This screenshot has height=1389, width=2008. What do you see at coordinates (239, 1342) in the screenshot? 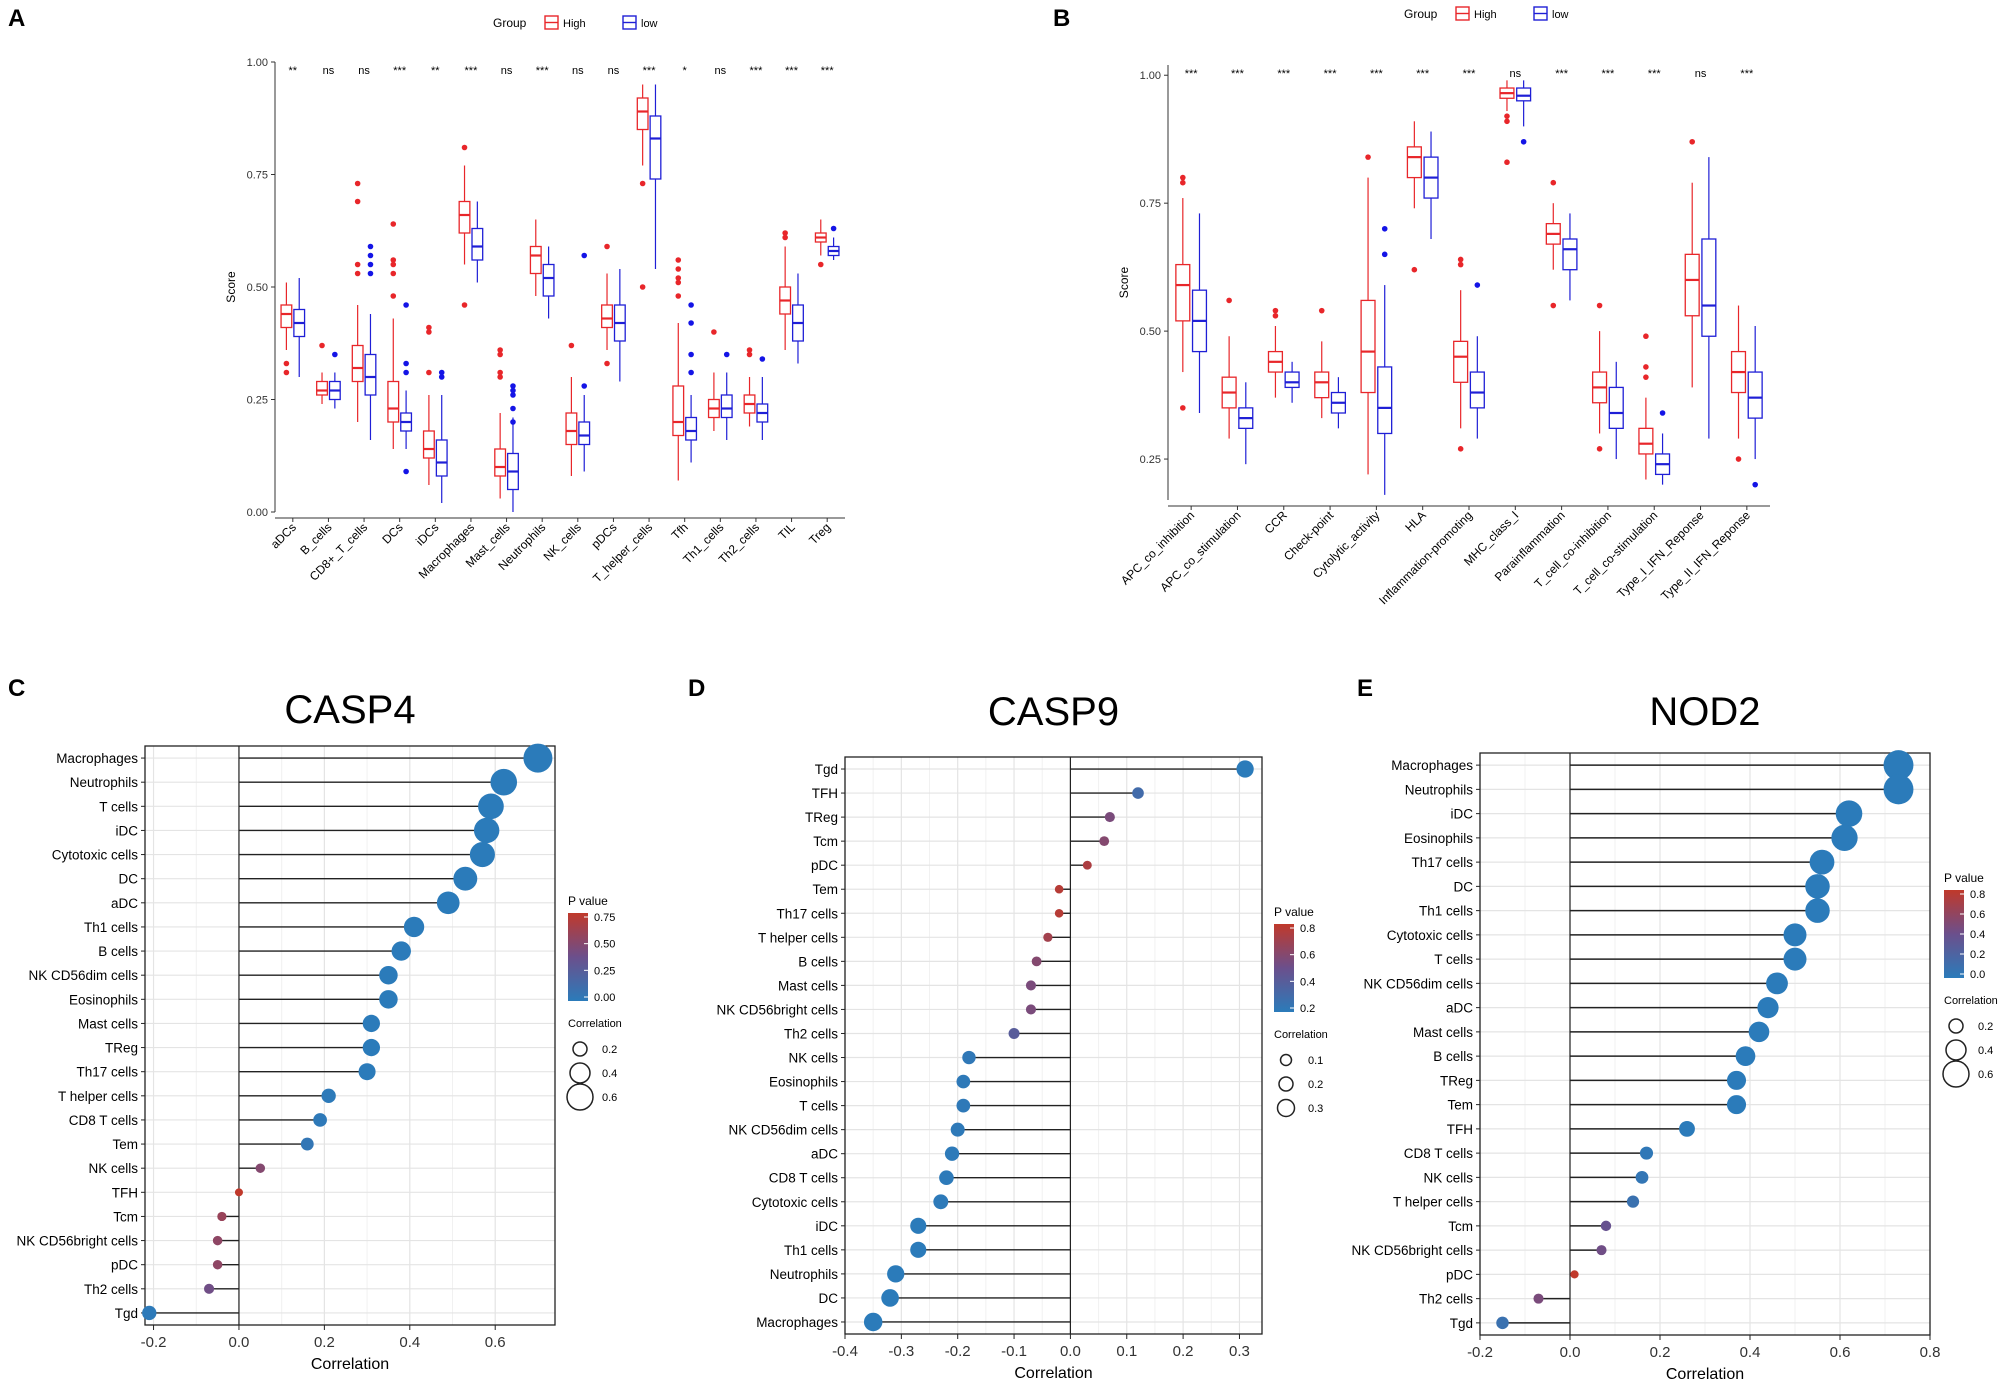
I see `x-tick-label: 0.0` at bounding box center [239, 1342].